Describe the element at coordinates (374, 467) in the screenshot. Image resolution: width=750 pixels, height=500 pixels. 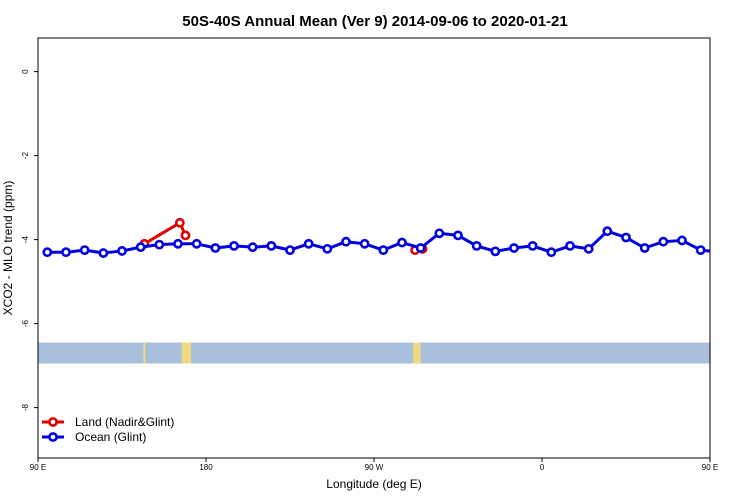
I see `x-tick-label: 90 W` at that location.